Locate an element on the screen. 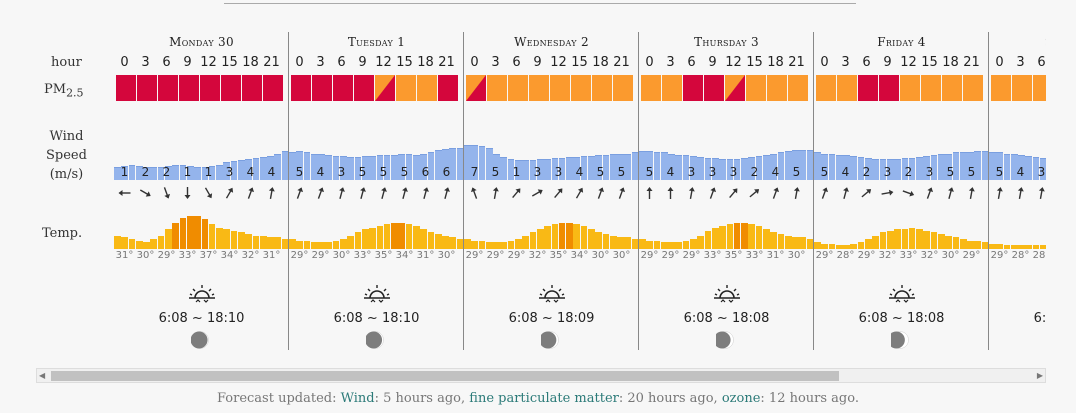  temperature-value: 32° is located at coordinates (887, 255).